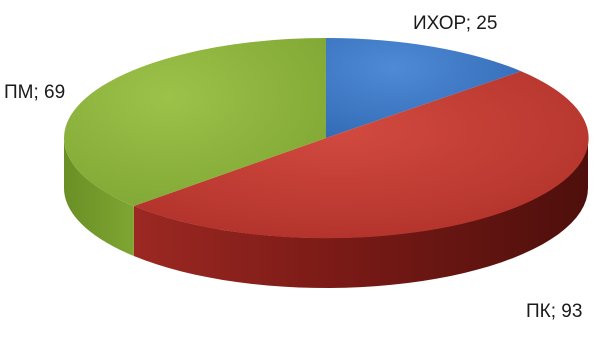  I want to click on pie-side-пм, so click(99, 197).